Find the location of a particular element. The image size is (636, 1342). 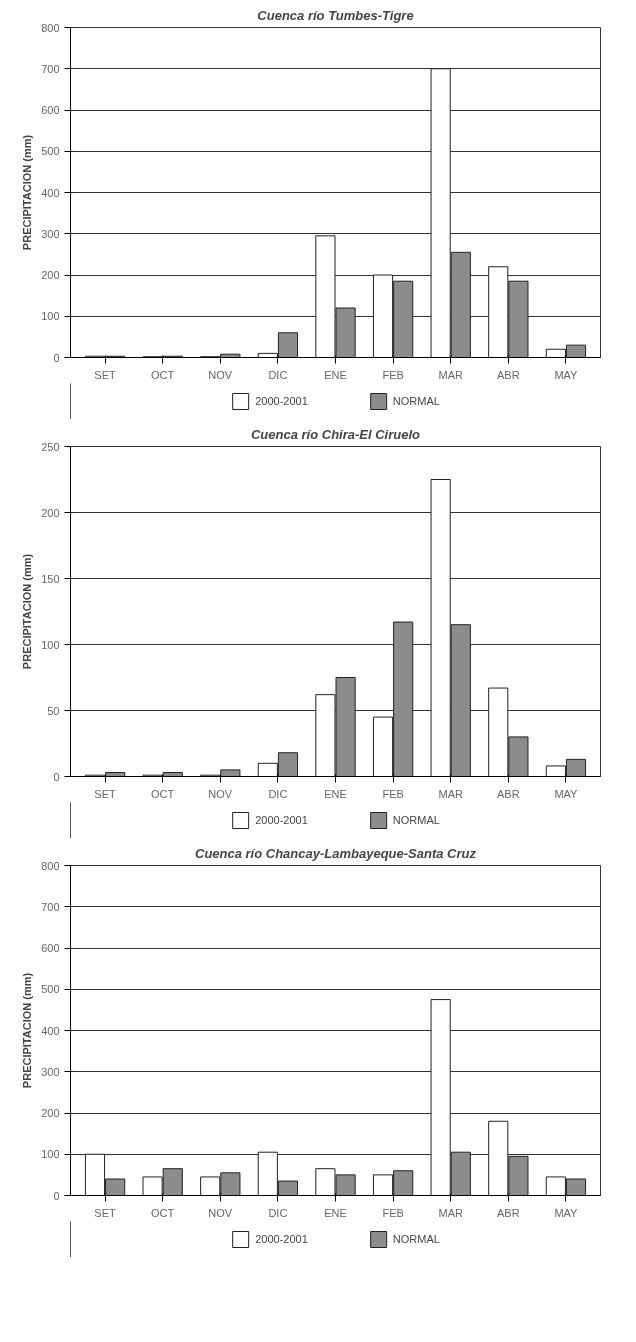

chart-title: Cuenca río Chancay-Lambayeque-Santa Cruz is located at coordinates (335, 853).